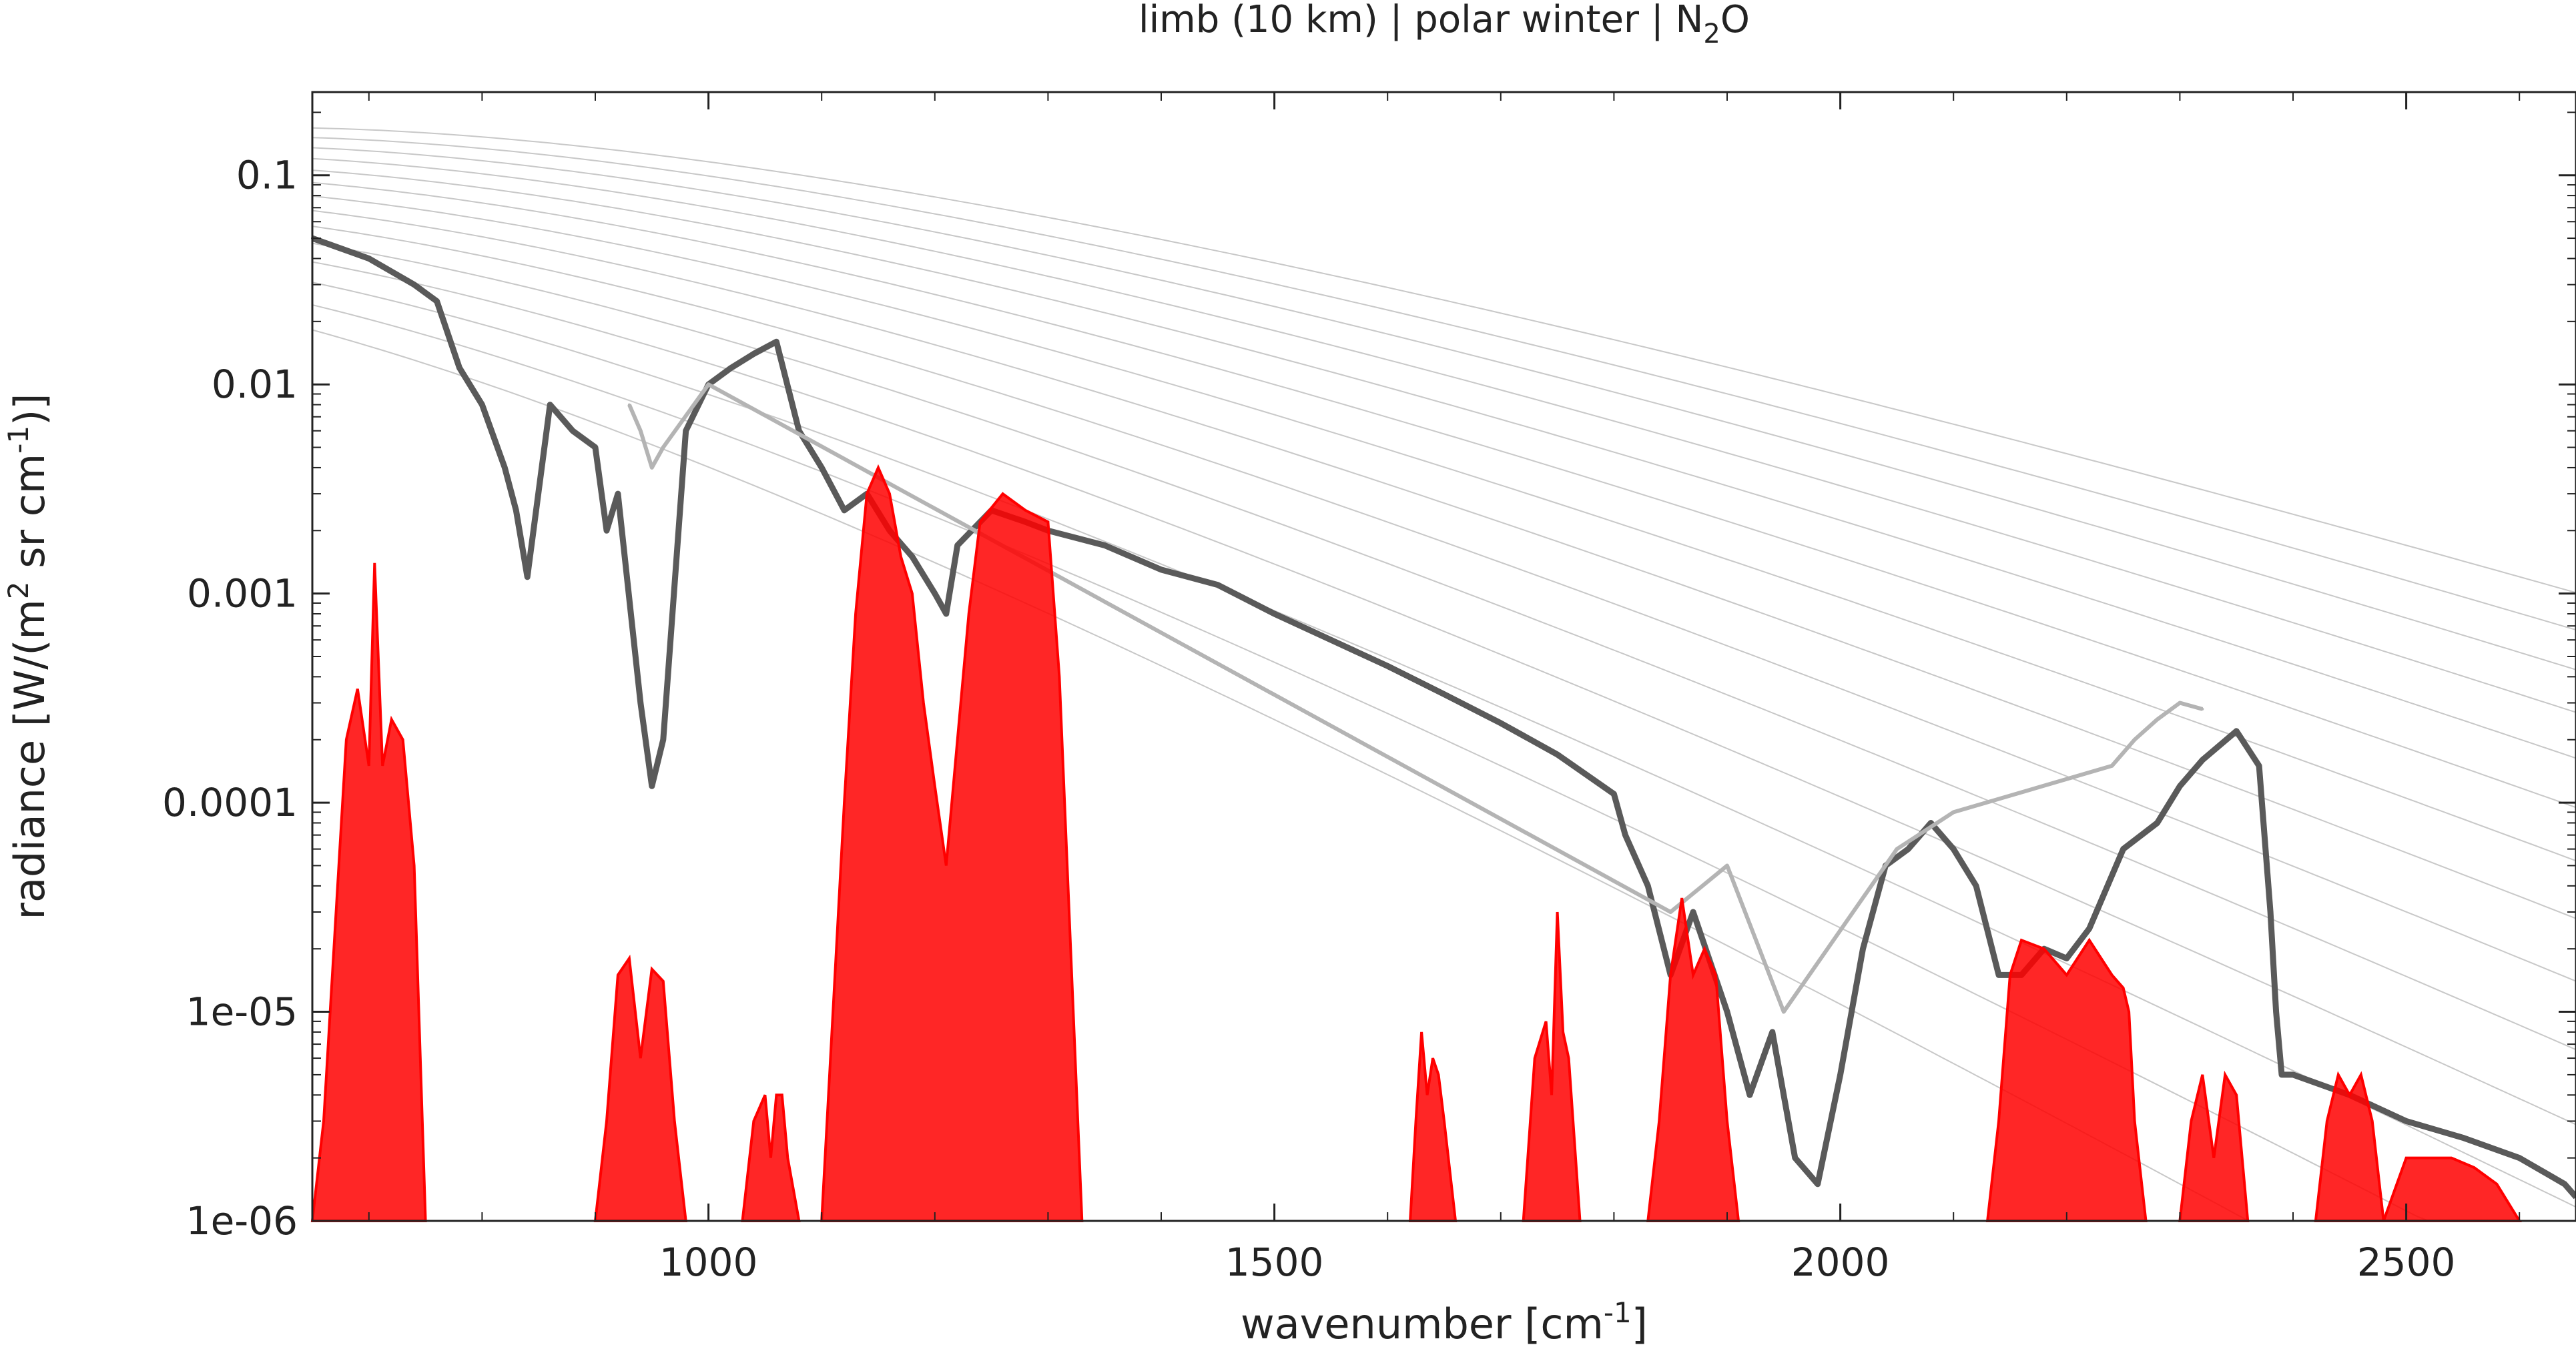 Image resolution: width=2576 pixels, height=1357 pixels. I want to click on y-axis-label-sup2: -1, so click(18, 440).